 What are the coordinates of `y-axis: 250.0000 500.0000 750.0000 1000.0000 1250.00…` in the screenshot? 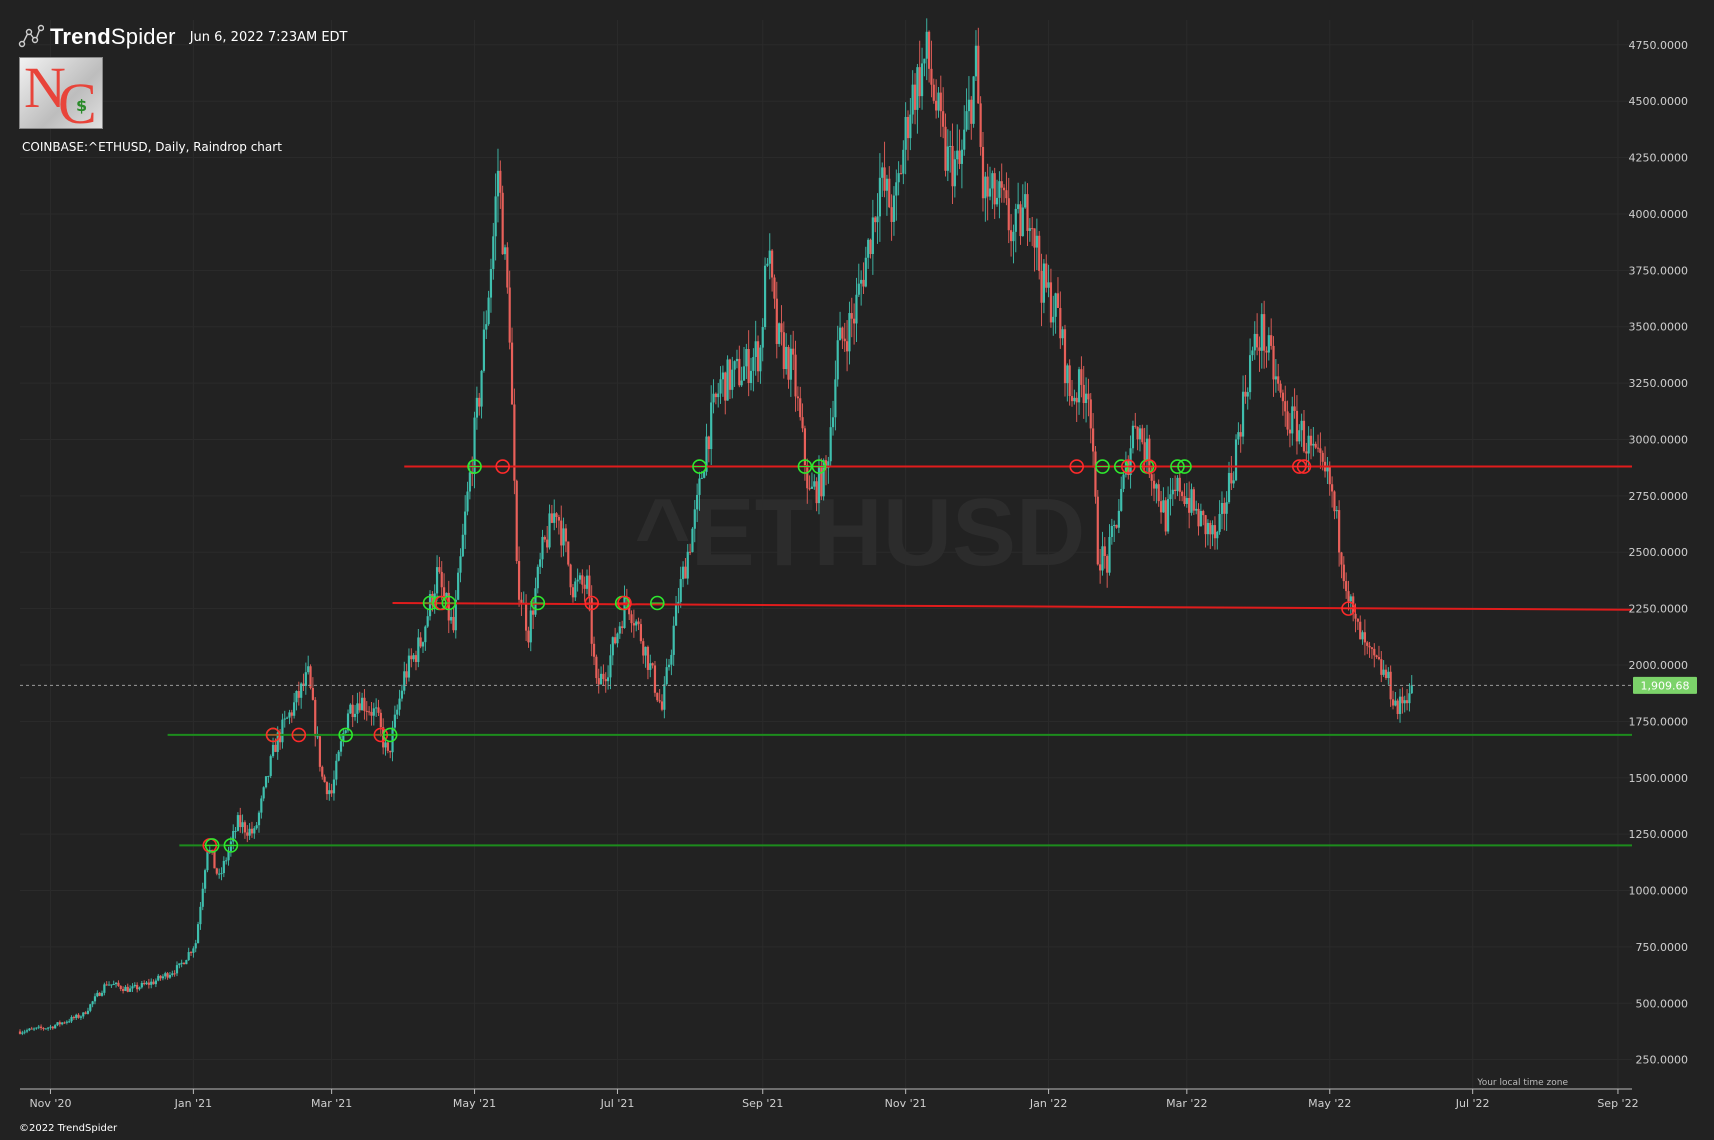 It's located at (1659, 553).